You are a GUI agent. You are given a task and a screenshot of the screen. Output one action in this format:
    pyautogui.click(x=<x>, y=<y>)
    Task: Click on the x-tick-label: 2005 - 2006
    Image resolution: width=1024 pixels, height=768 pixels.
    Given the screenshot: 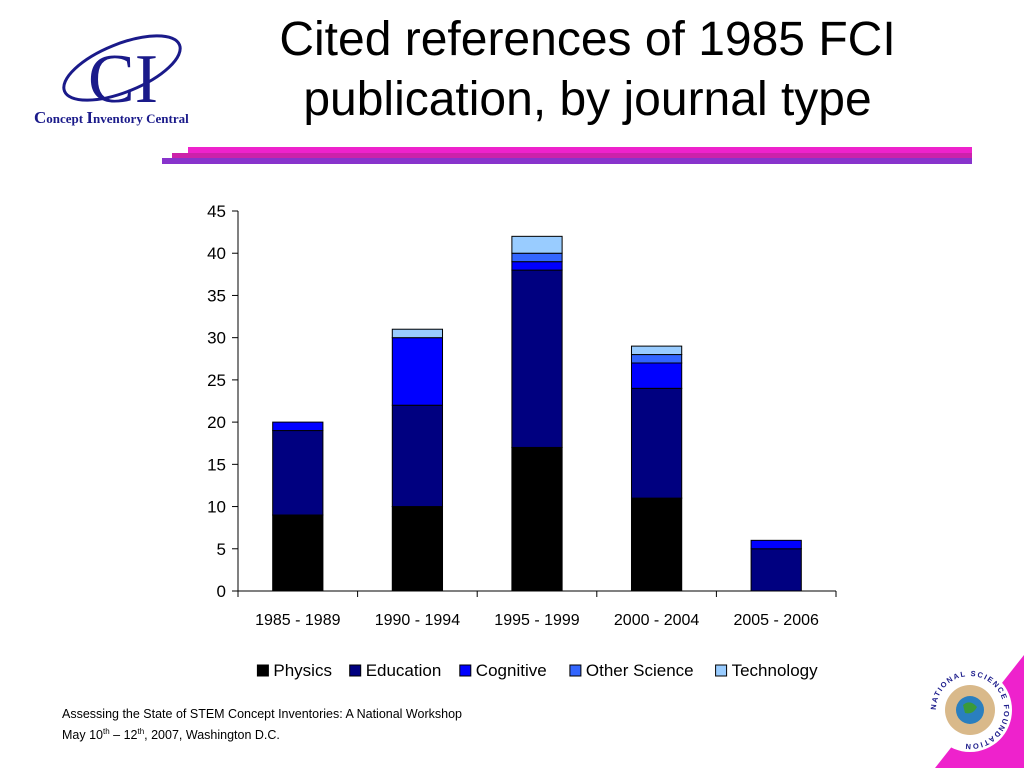 What is the action you would take?
    pyautogui.click(x=776, y=620)
    